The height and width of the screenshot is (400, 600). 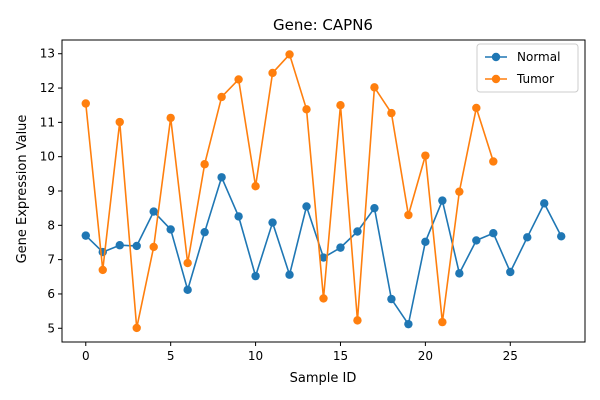 I want to click on y-axis-label: Gene Expression Value, so click(x=22, y=189).